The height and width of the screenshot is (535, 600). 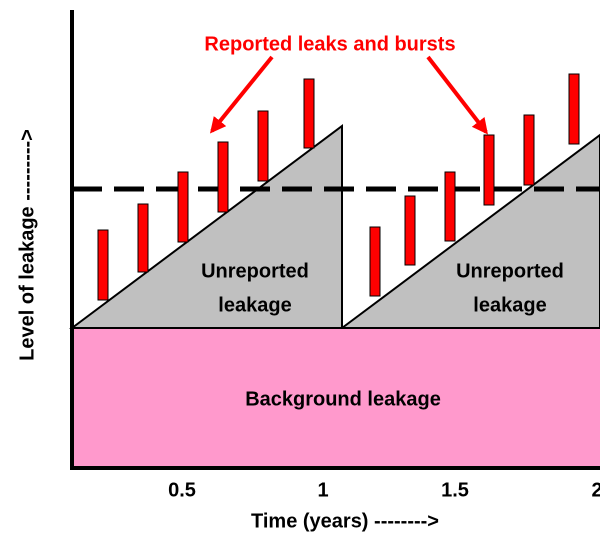 What do you see at coordinates (595, 490) in the screenshot?
I see `x-tick-label: 2` at bounding box center [595, 490].